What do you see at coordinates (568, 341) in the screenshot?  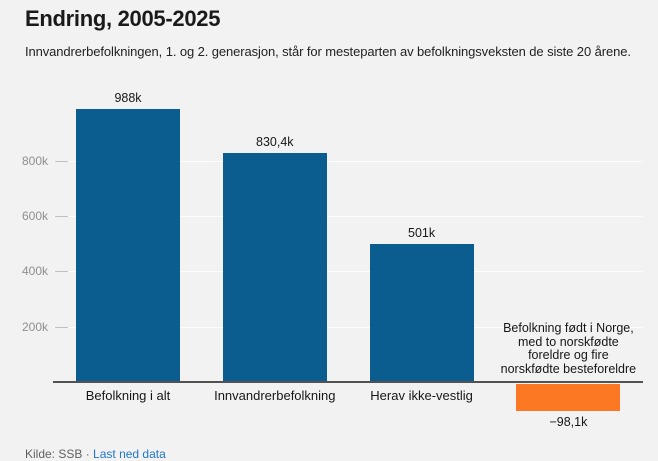 I see `category-label-line: med to norskfødte` at bounding box center [568, 341].